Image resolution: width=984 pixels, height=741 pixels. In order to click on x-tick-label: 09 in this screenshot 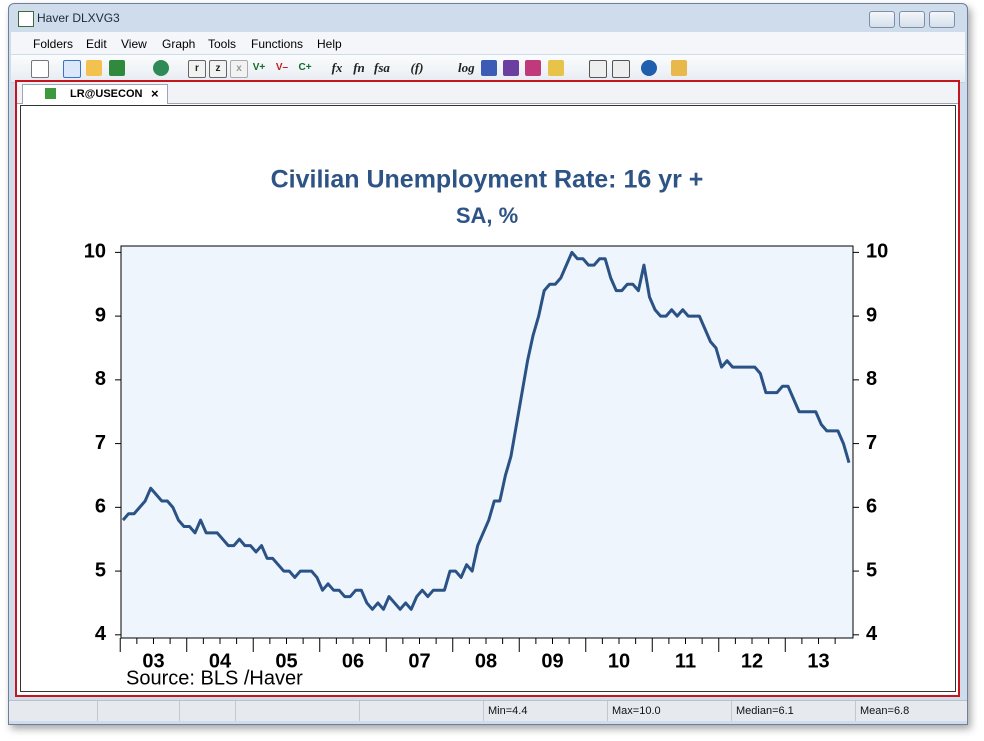, I will do `click(552, 661)`.